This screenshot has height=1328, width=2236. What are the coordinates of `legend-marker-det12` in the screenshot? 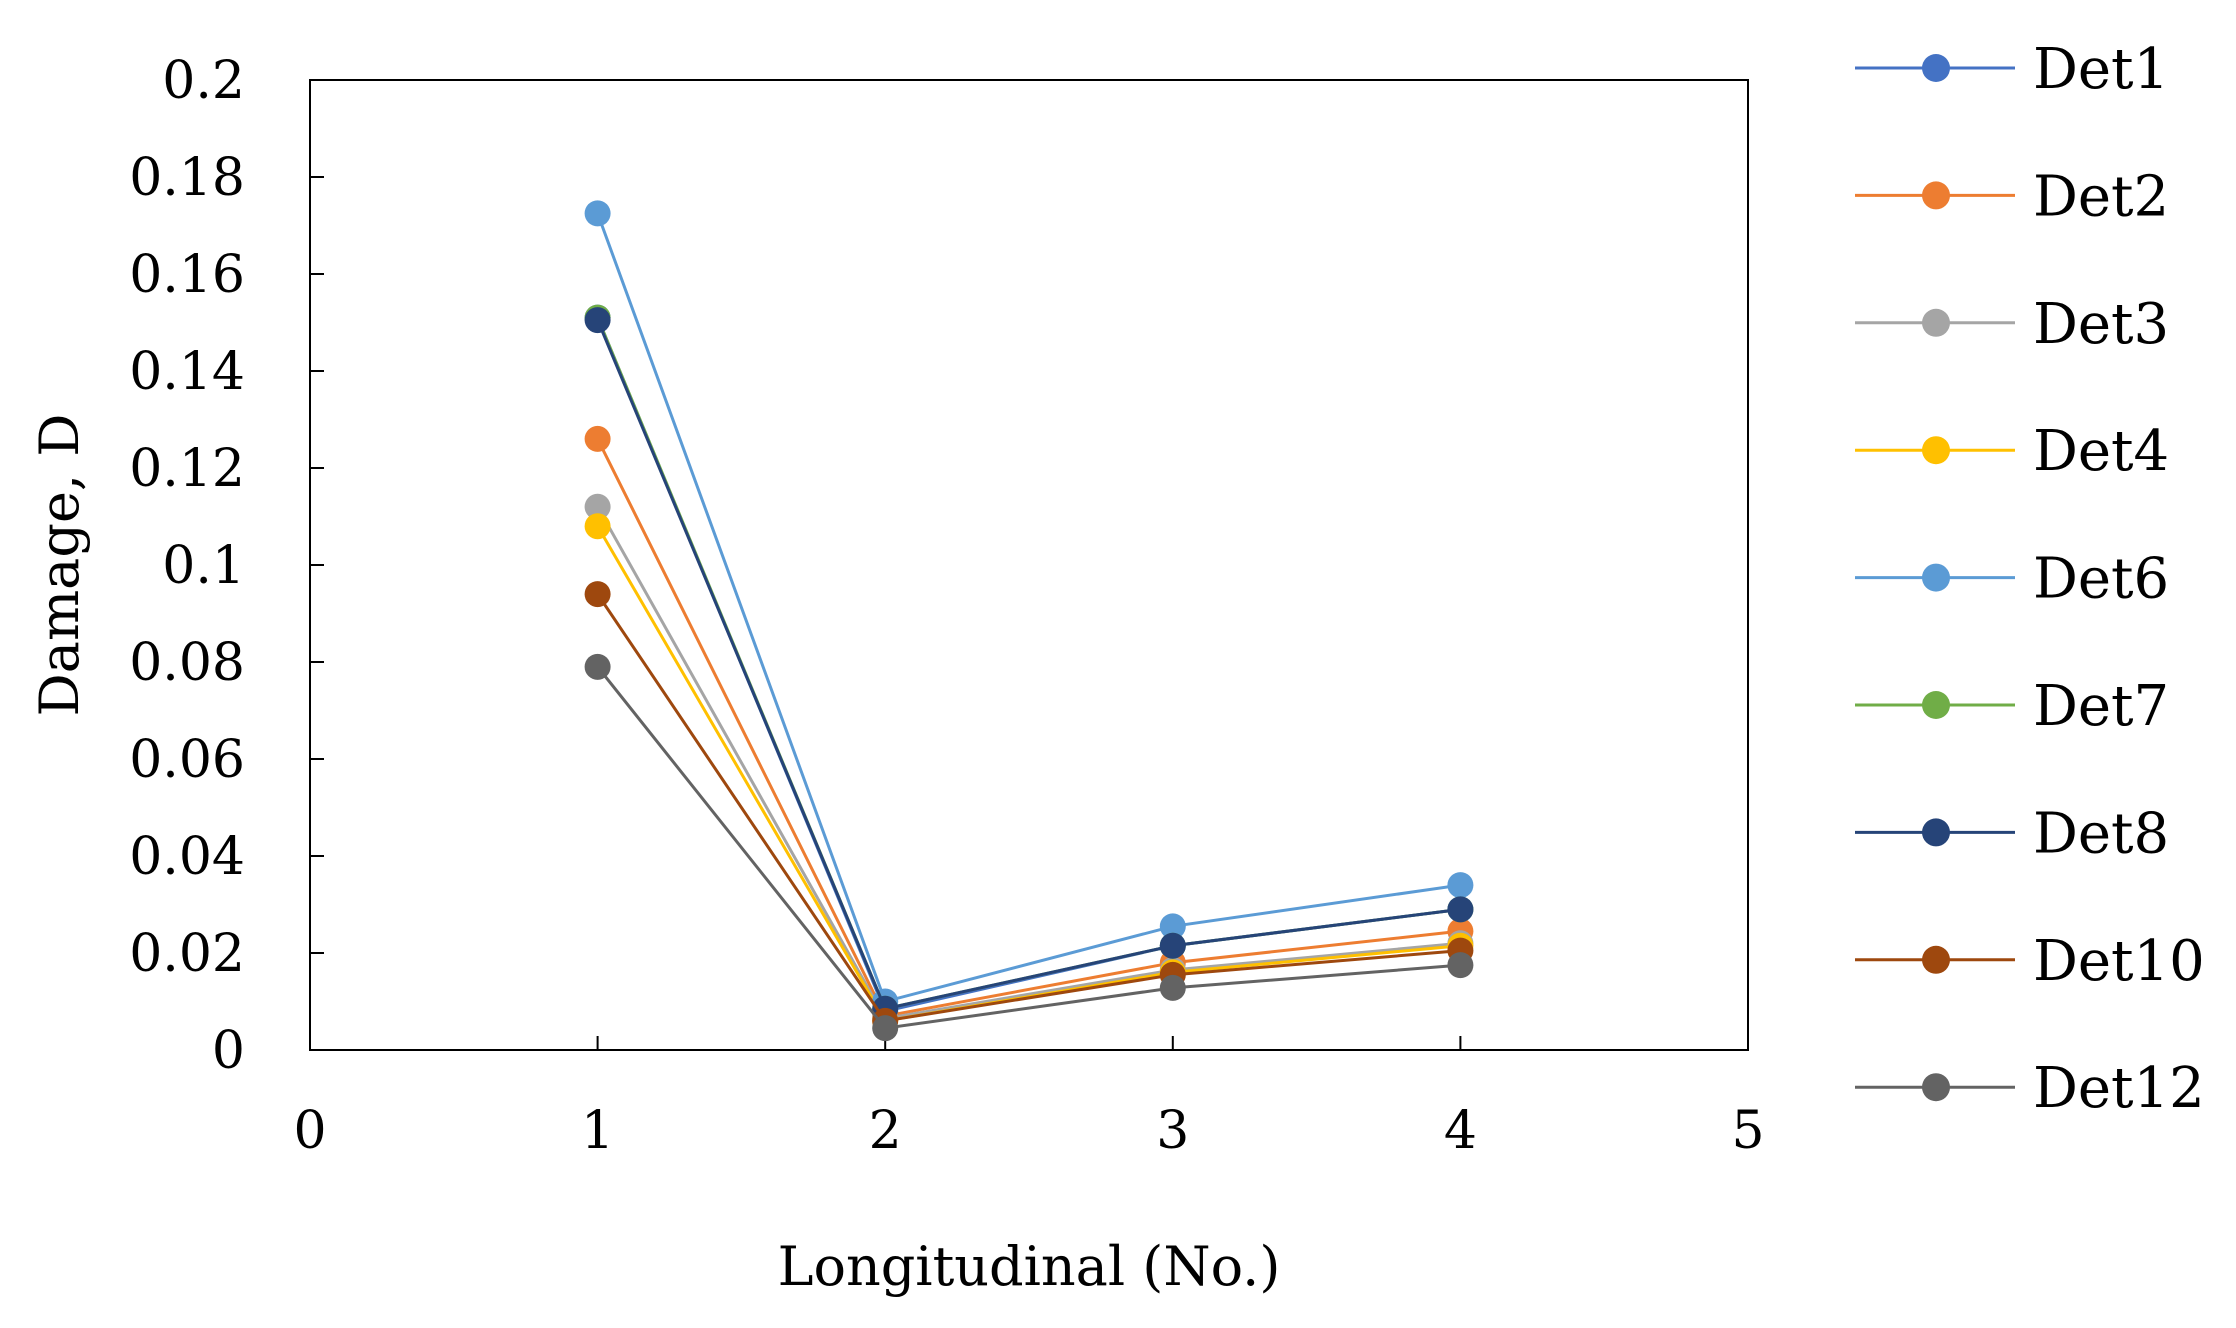 It's located at (1936, 1087).